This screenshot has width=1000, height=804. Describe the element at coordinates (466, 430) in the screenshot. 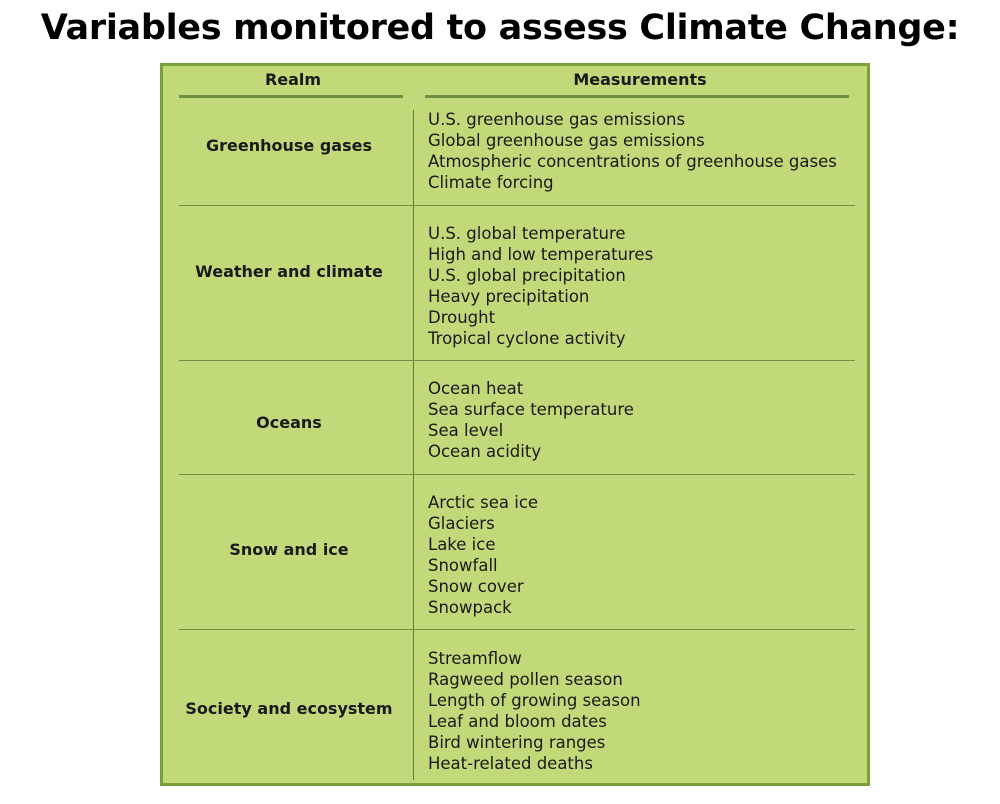

I see `measurement-item: Sea level` at that location.